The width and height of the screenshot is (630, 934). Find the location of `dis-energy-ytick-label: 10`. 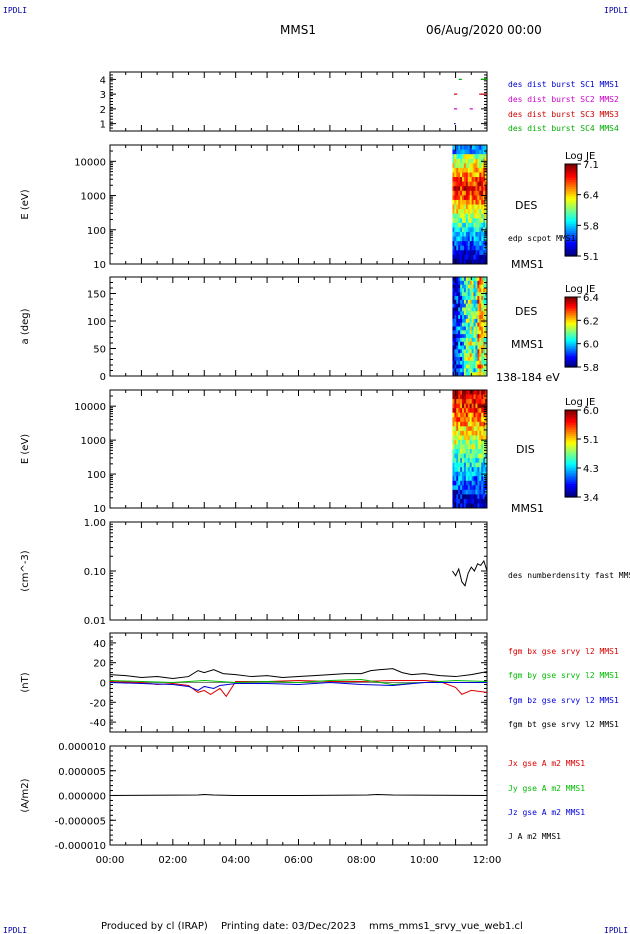

dis-energy-ytick-label: 10 is located at coordinates (99, 509).